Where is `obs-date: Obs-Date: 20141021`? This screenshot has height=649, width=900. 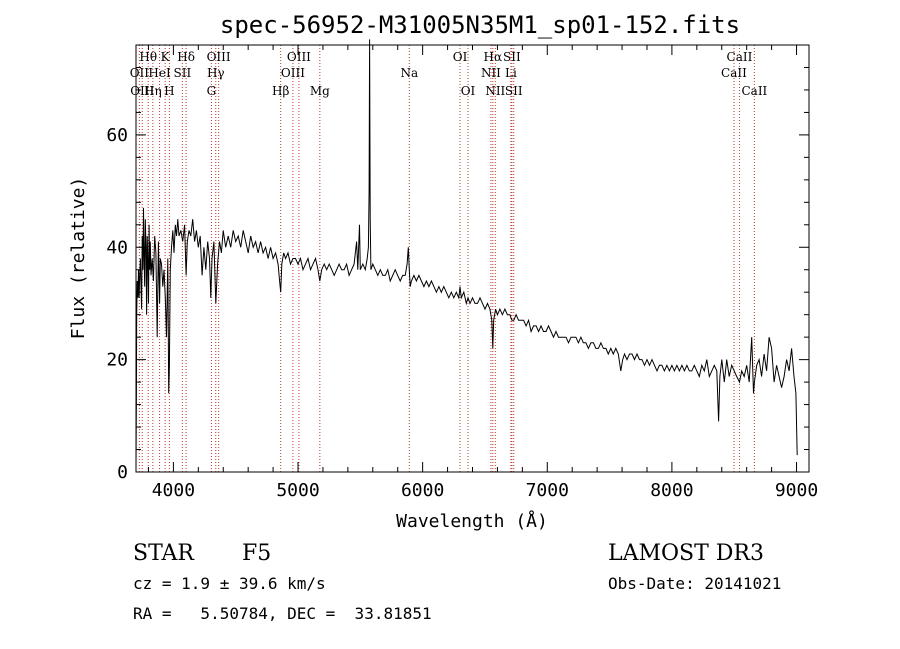
obs-date: Obs-Date: 20141021 is located at coordinates (694, 583).